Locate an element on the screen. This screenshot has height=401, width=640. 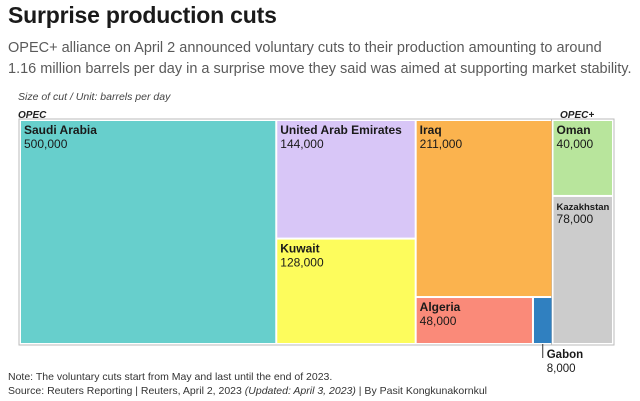
cell-value-saudi-arabia: 500,000 is located at coordinates (46, 144).